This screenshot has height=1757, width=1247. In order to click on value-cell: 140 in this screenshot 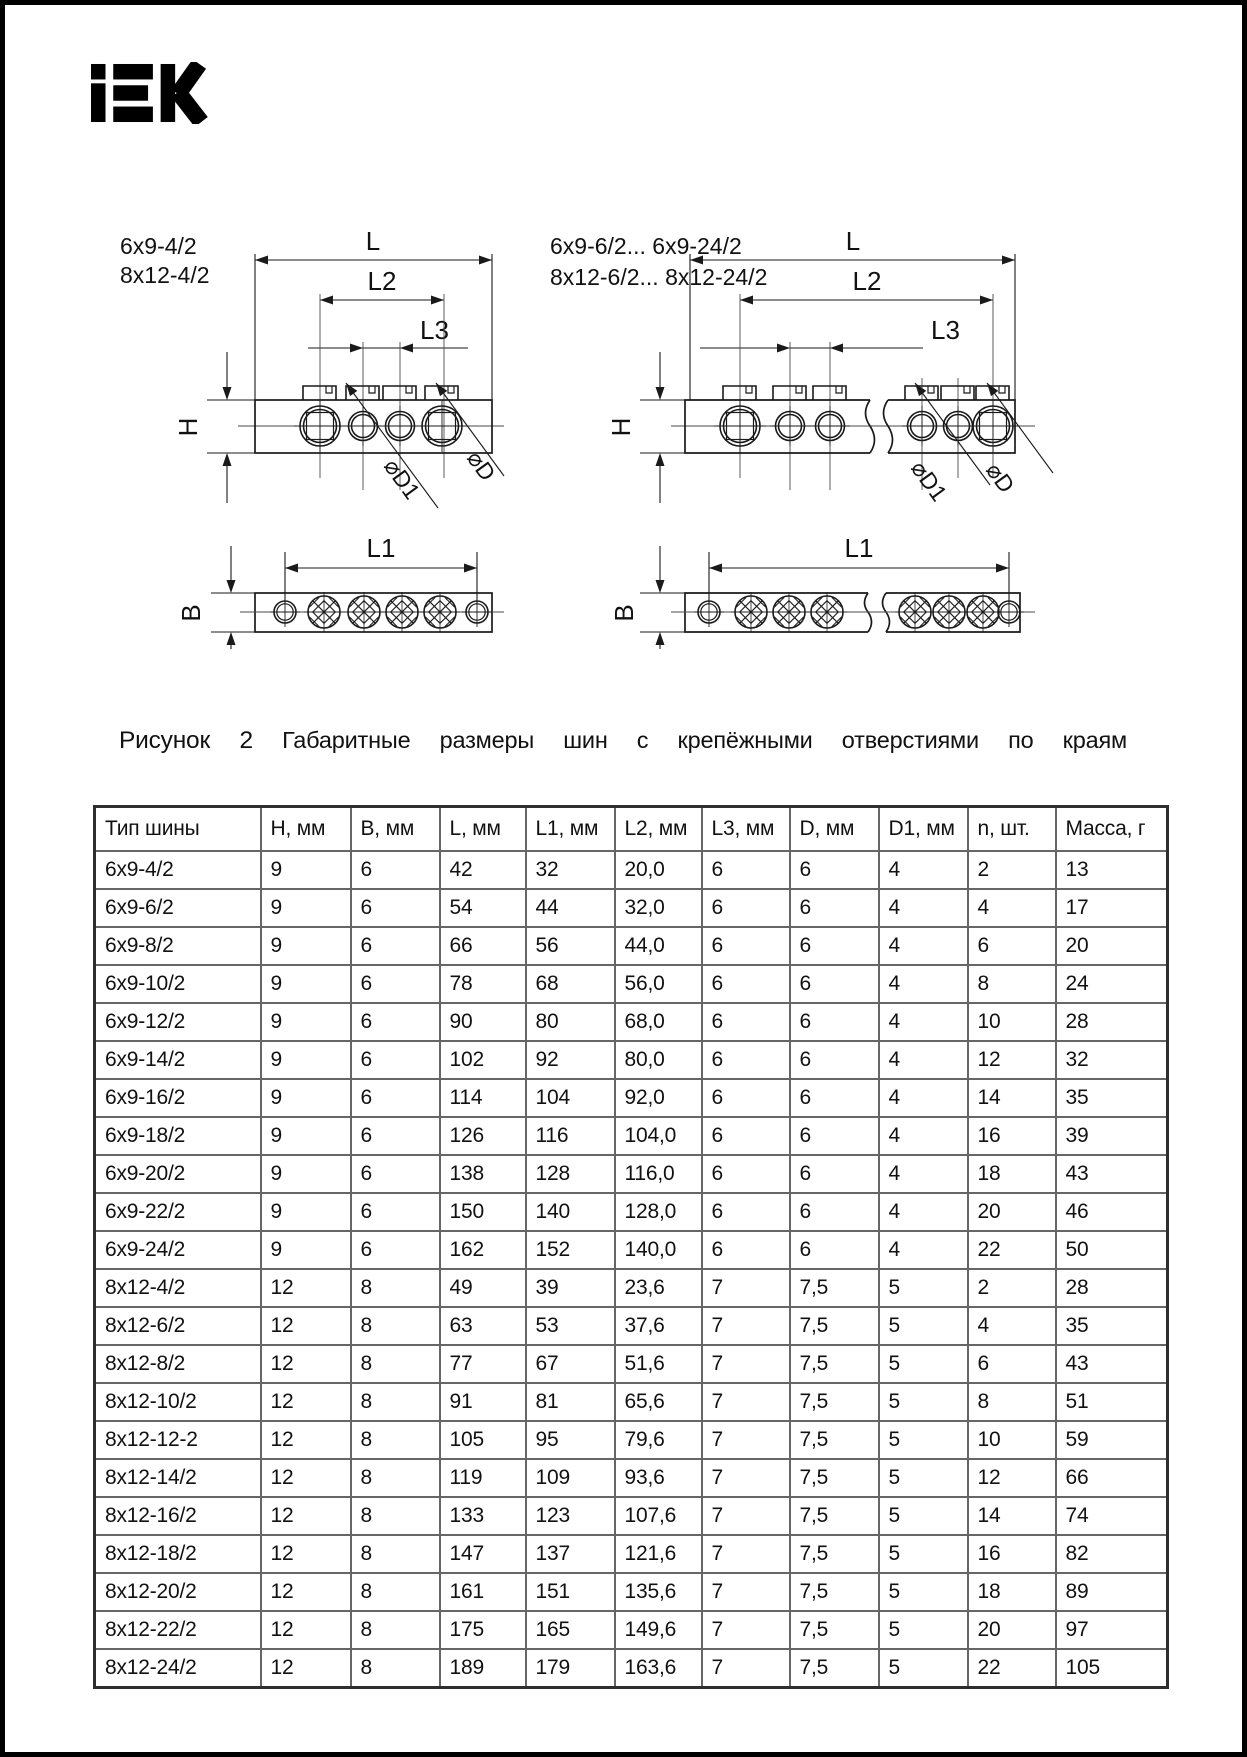, I will do `click(570, 1212)`.